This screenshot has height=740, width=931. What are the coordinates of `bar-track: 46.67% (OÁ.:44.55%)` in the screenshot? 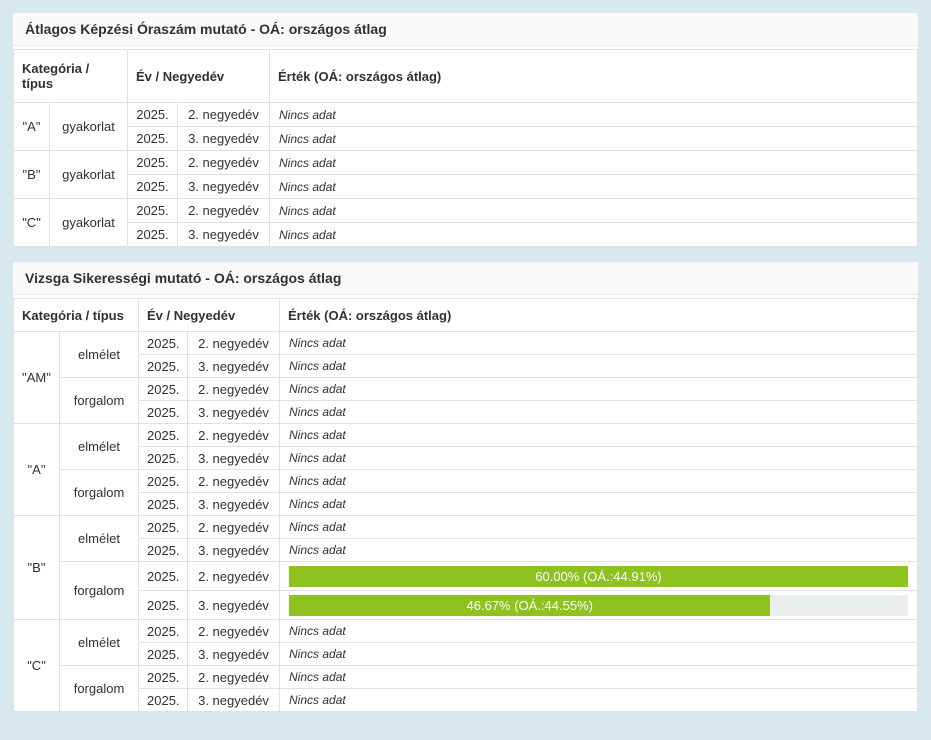 It's located at (598, 605).